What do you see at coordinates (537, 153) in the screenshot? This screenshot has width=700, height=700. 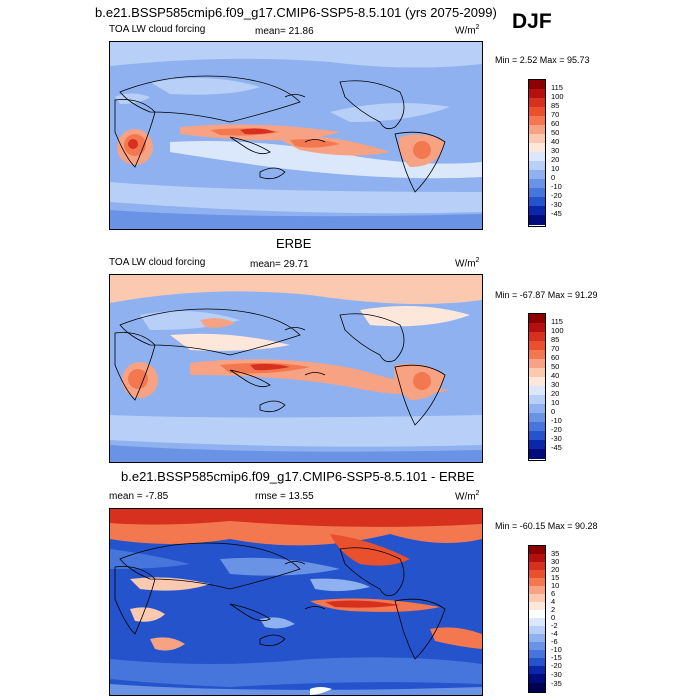 I see `panel1-colorbar` at bounding box center [537, 153].